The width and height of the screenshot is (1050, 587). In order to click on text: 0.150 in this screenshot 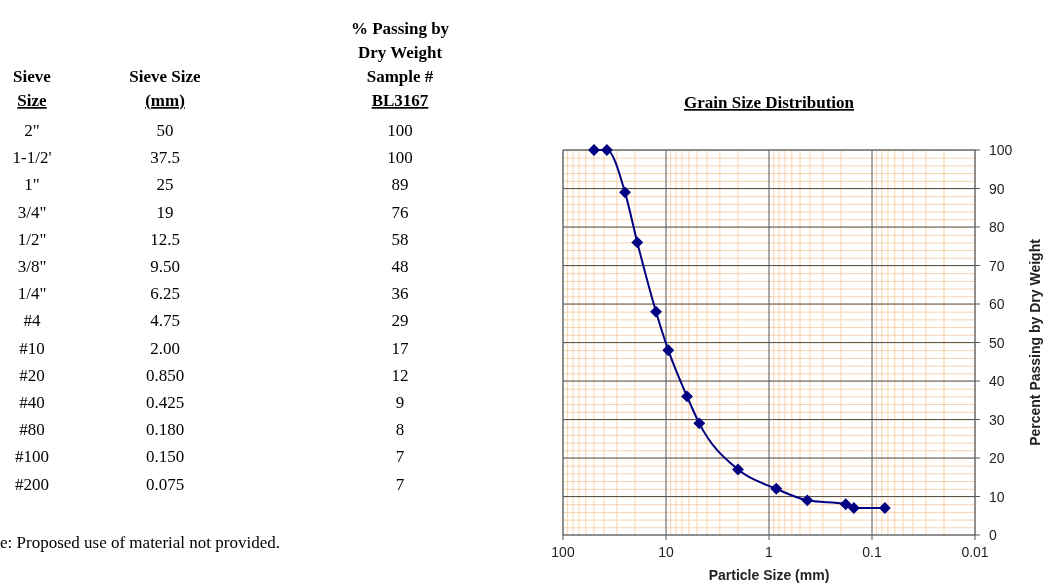, I will do `click(165, 457)`.